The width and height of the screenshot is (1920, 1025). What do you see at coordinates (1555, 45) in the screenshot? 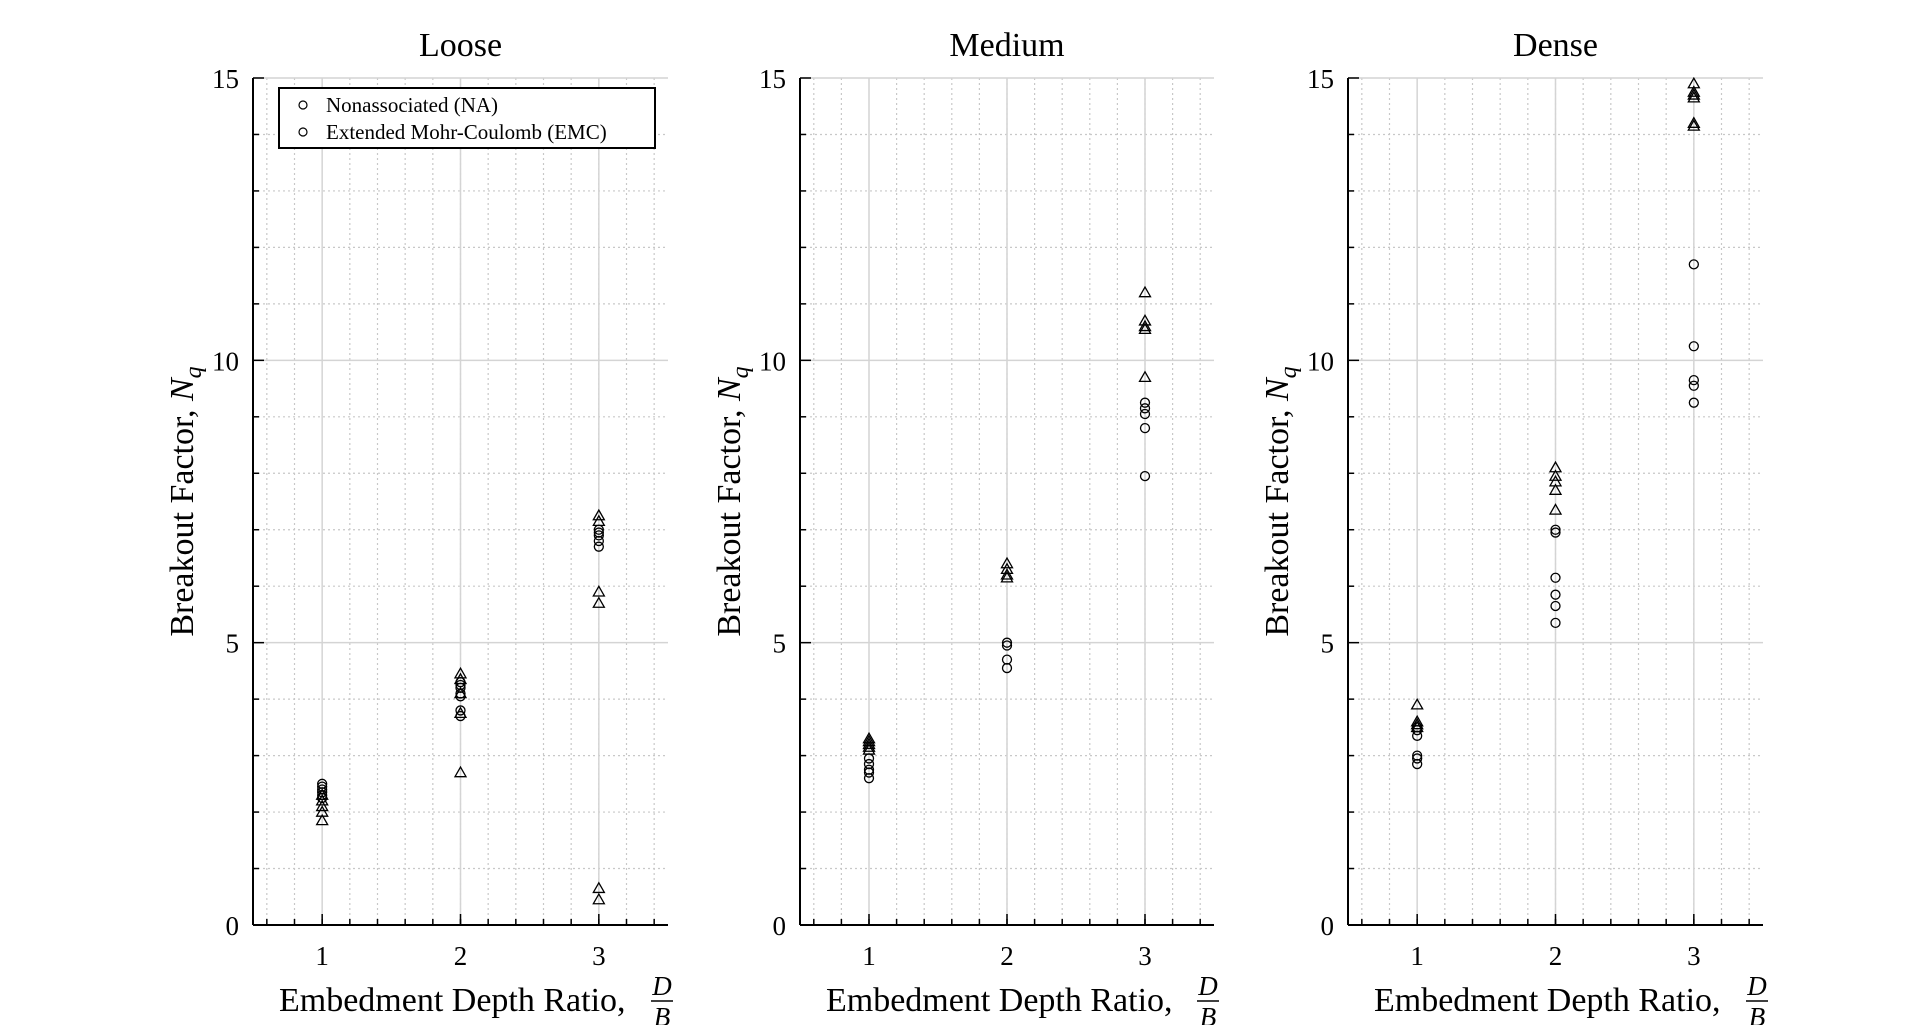
I see `chart-title: Dense` at bounding box center [1555, 45].